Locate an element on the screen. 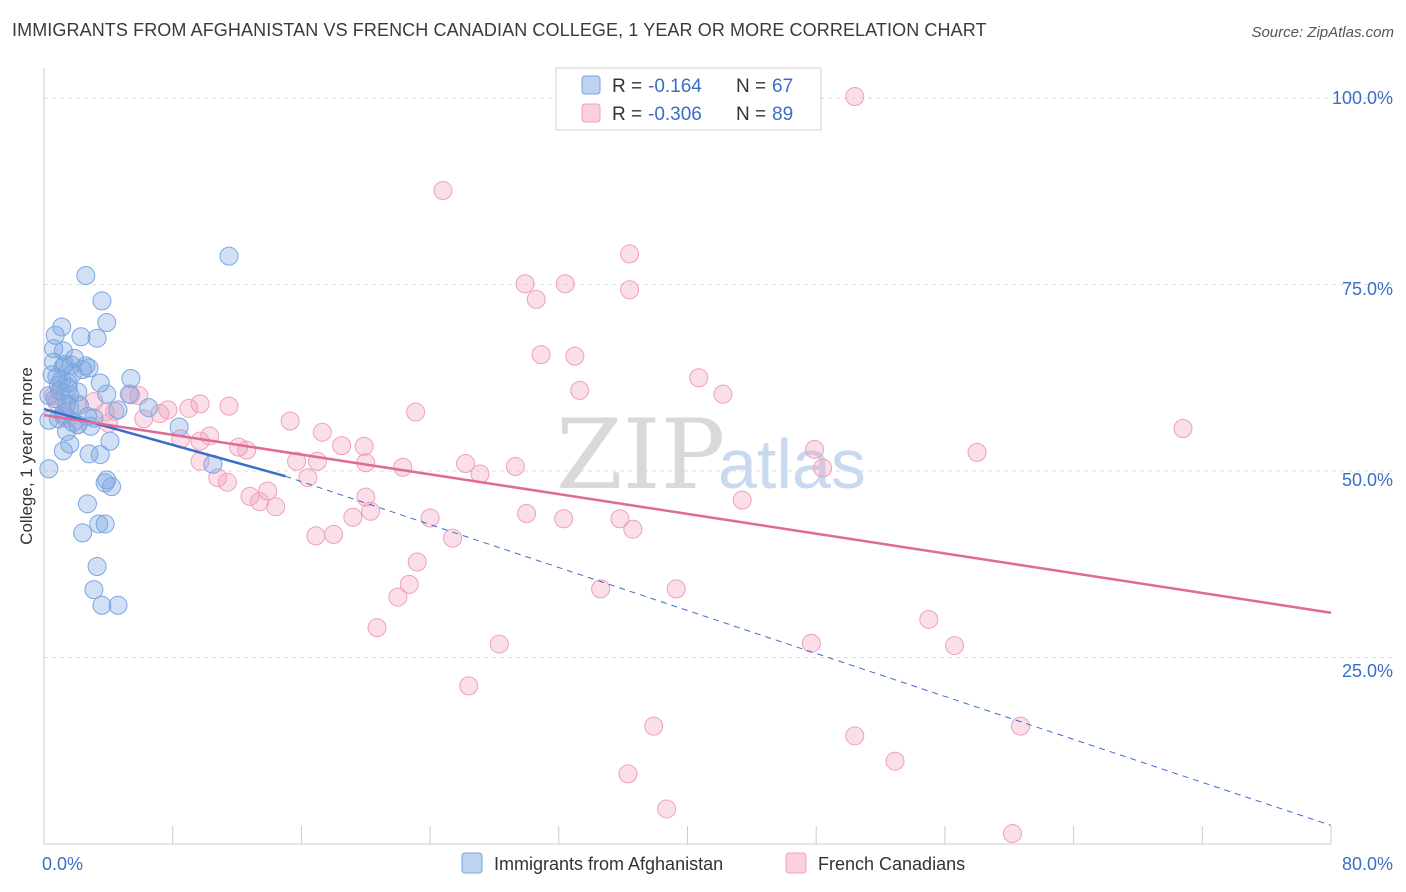  y-tick-label-100: 100.0% is located at coordinates (1362, 98).